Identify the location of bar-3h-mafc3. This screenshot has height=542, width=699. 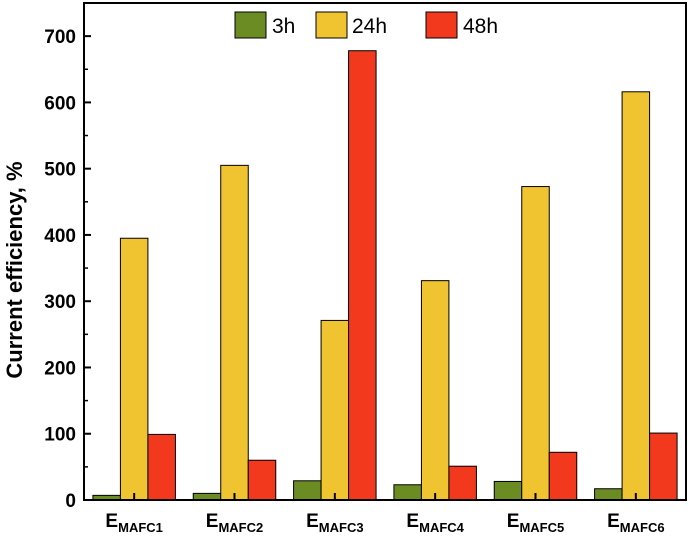
(307, 490).